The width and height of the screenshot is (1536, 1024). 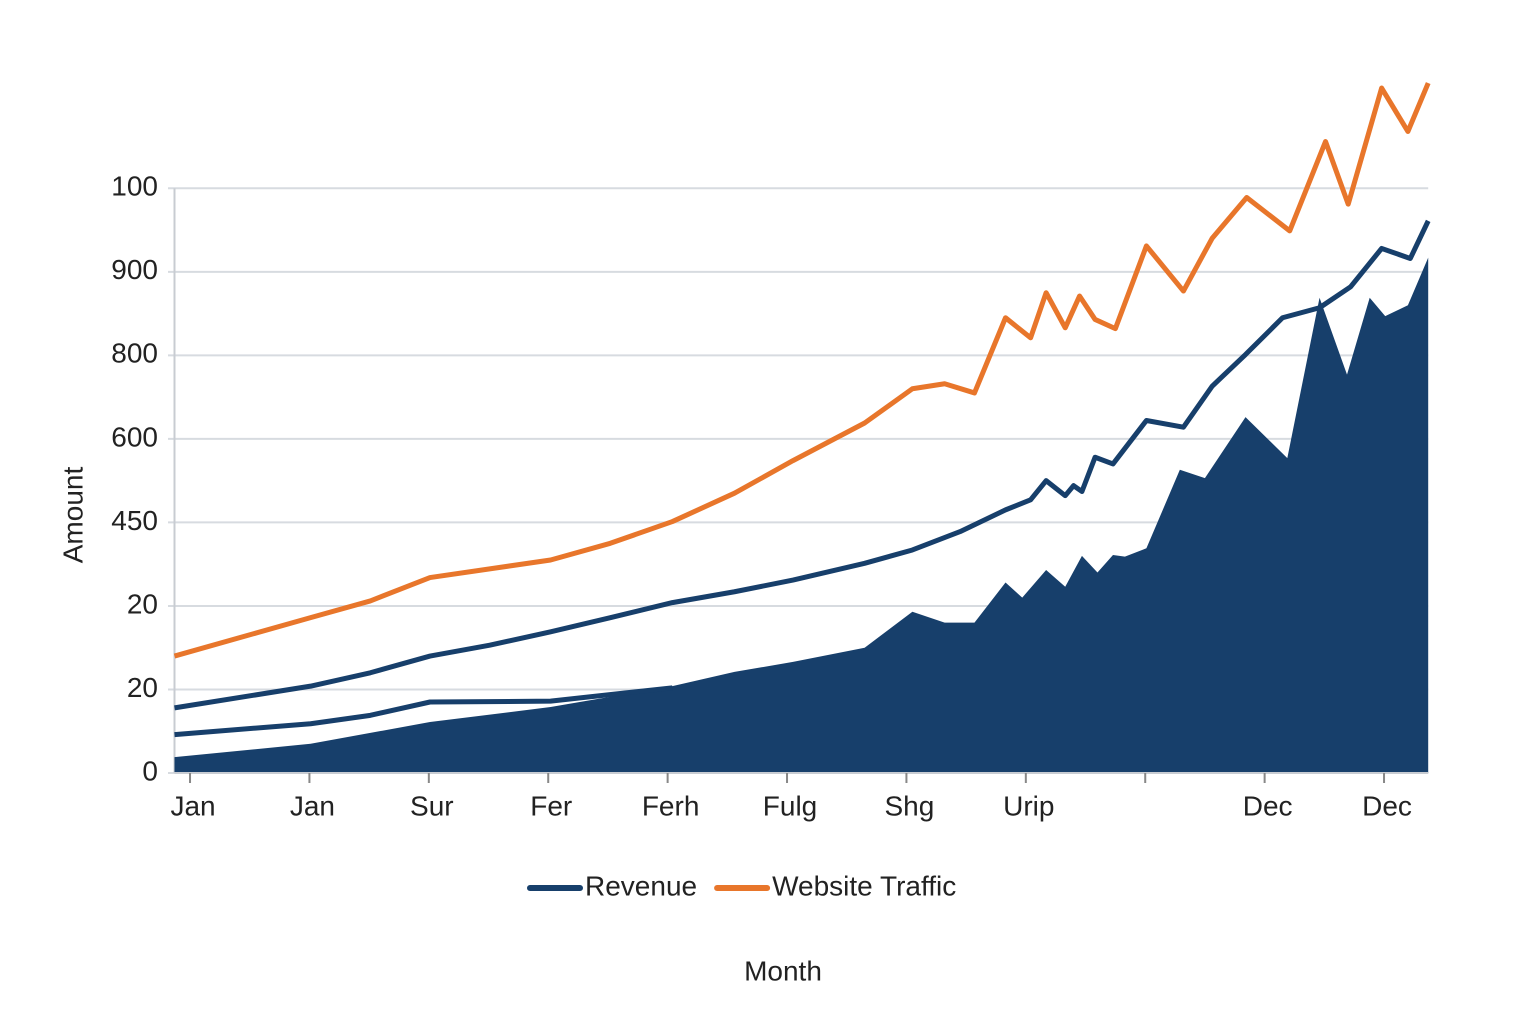 I want to click on y-axis-label: Amount, so click(x=72, y=515).